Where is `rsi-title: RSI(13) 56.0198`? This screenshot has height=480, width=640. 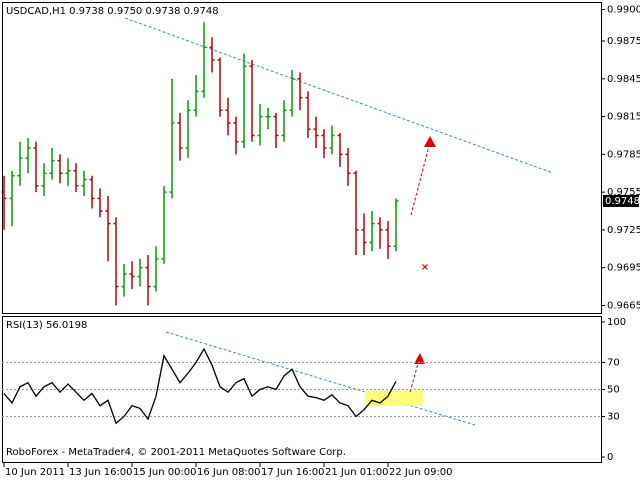
rsi-title: RSI(13) 56.0198 is located at coordinates (46, 325).